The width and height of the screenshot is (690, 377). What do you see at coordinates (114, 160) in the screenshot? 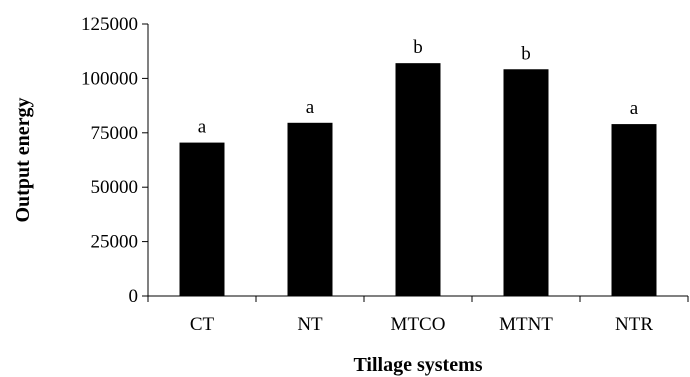
I see `y-ticks: 0 25000 50000 75000 100000 125000` at bounding box center [114, 160].